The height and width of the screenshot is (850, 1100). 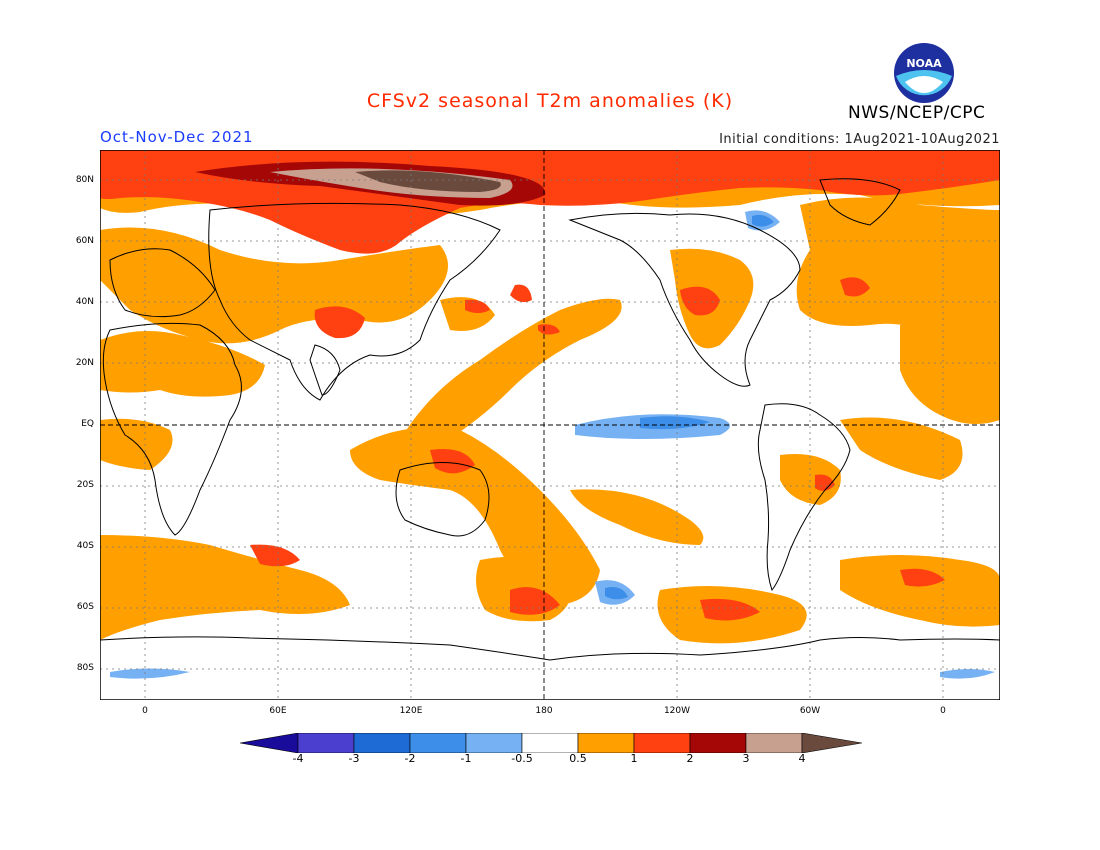 What do you see at coordinates (428, 181) in the screenshot?
I see `siberia-hotspot-core` at bounding box center [428, 181].